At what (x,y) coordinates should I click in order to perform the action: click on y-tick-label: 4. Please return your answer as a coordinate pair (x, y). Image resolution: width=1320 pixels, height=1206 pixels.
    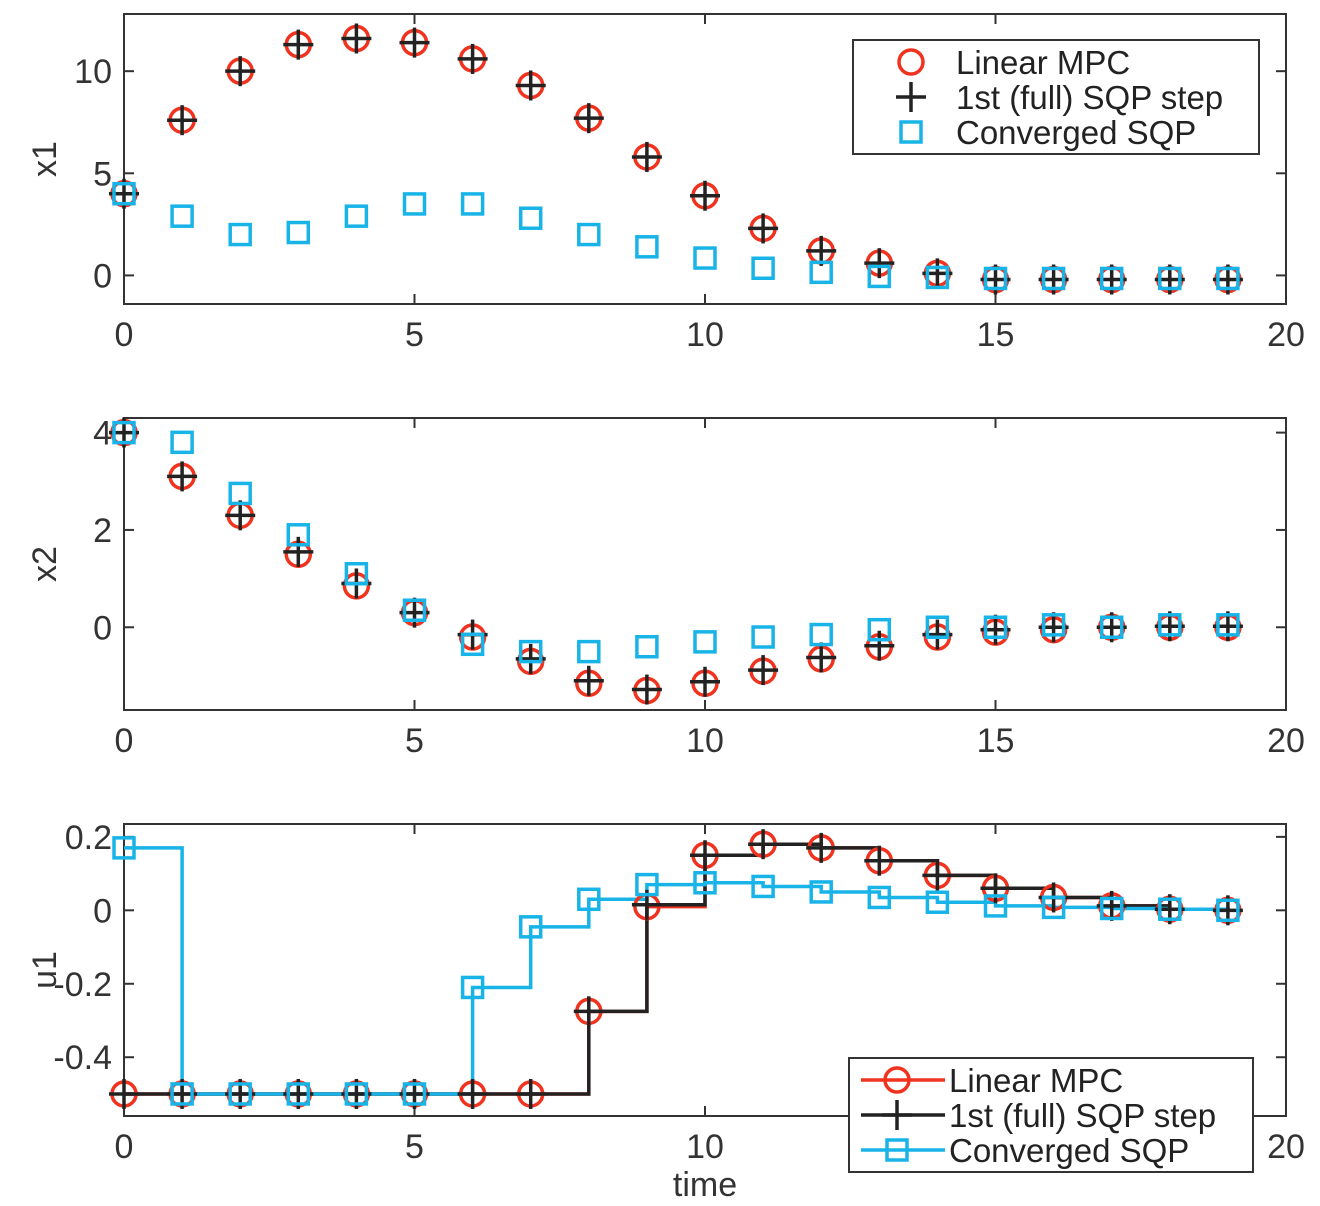
    Looking at the image, I should click on (102, 434).